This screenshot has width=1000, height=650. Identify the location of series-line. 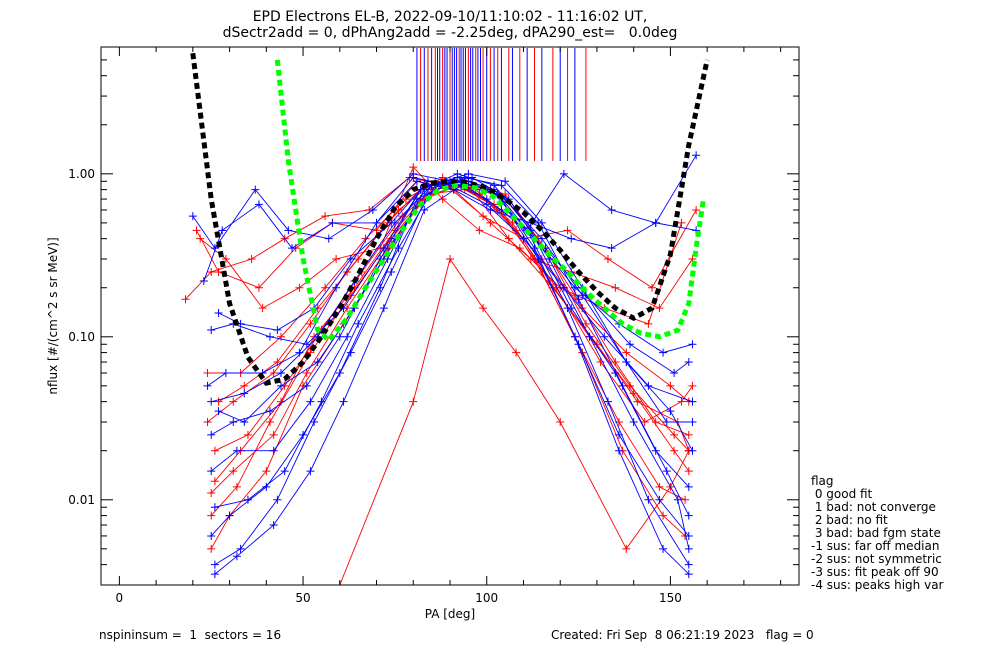
(450, 231).